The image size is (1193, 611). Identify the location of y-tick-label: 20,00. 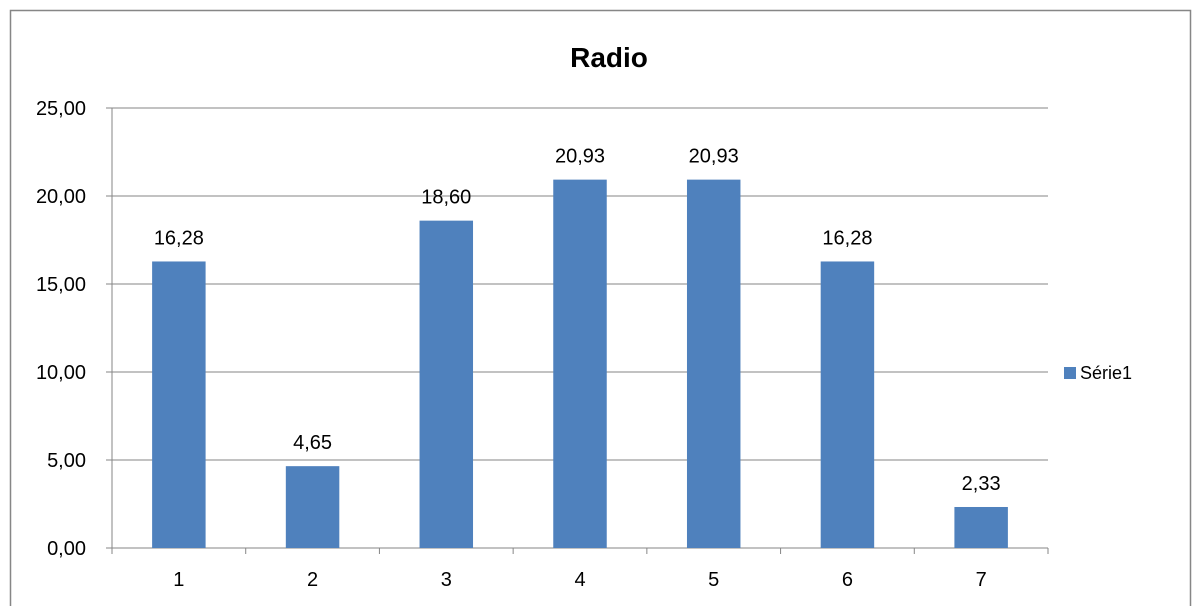
(61, 197).